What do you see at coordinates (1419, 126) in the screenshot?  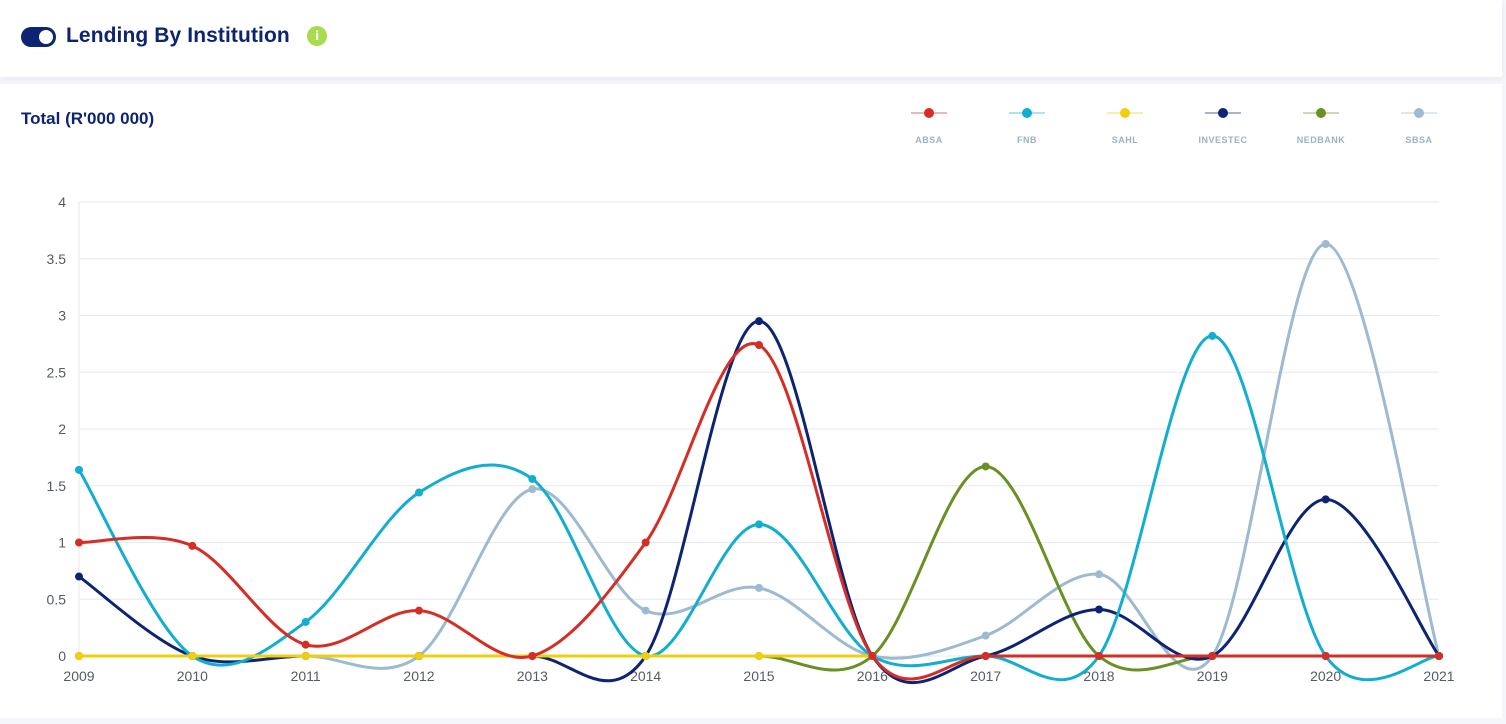 I see `legend-item-sbsa: SBSA` at bounding box center [1419, 126].